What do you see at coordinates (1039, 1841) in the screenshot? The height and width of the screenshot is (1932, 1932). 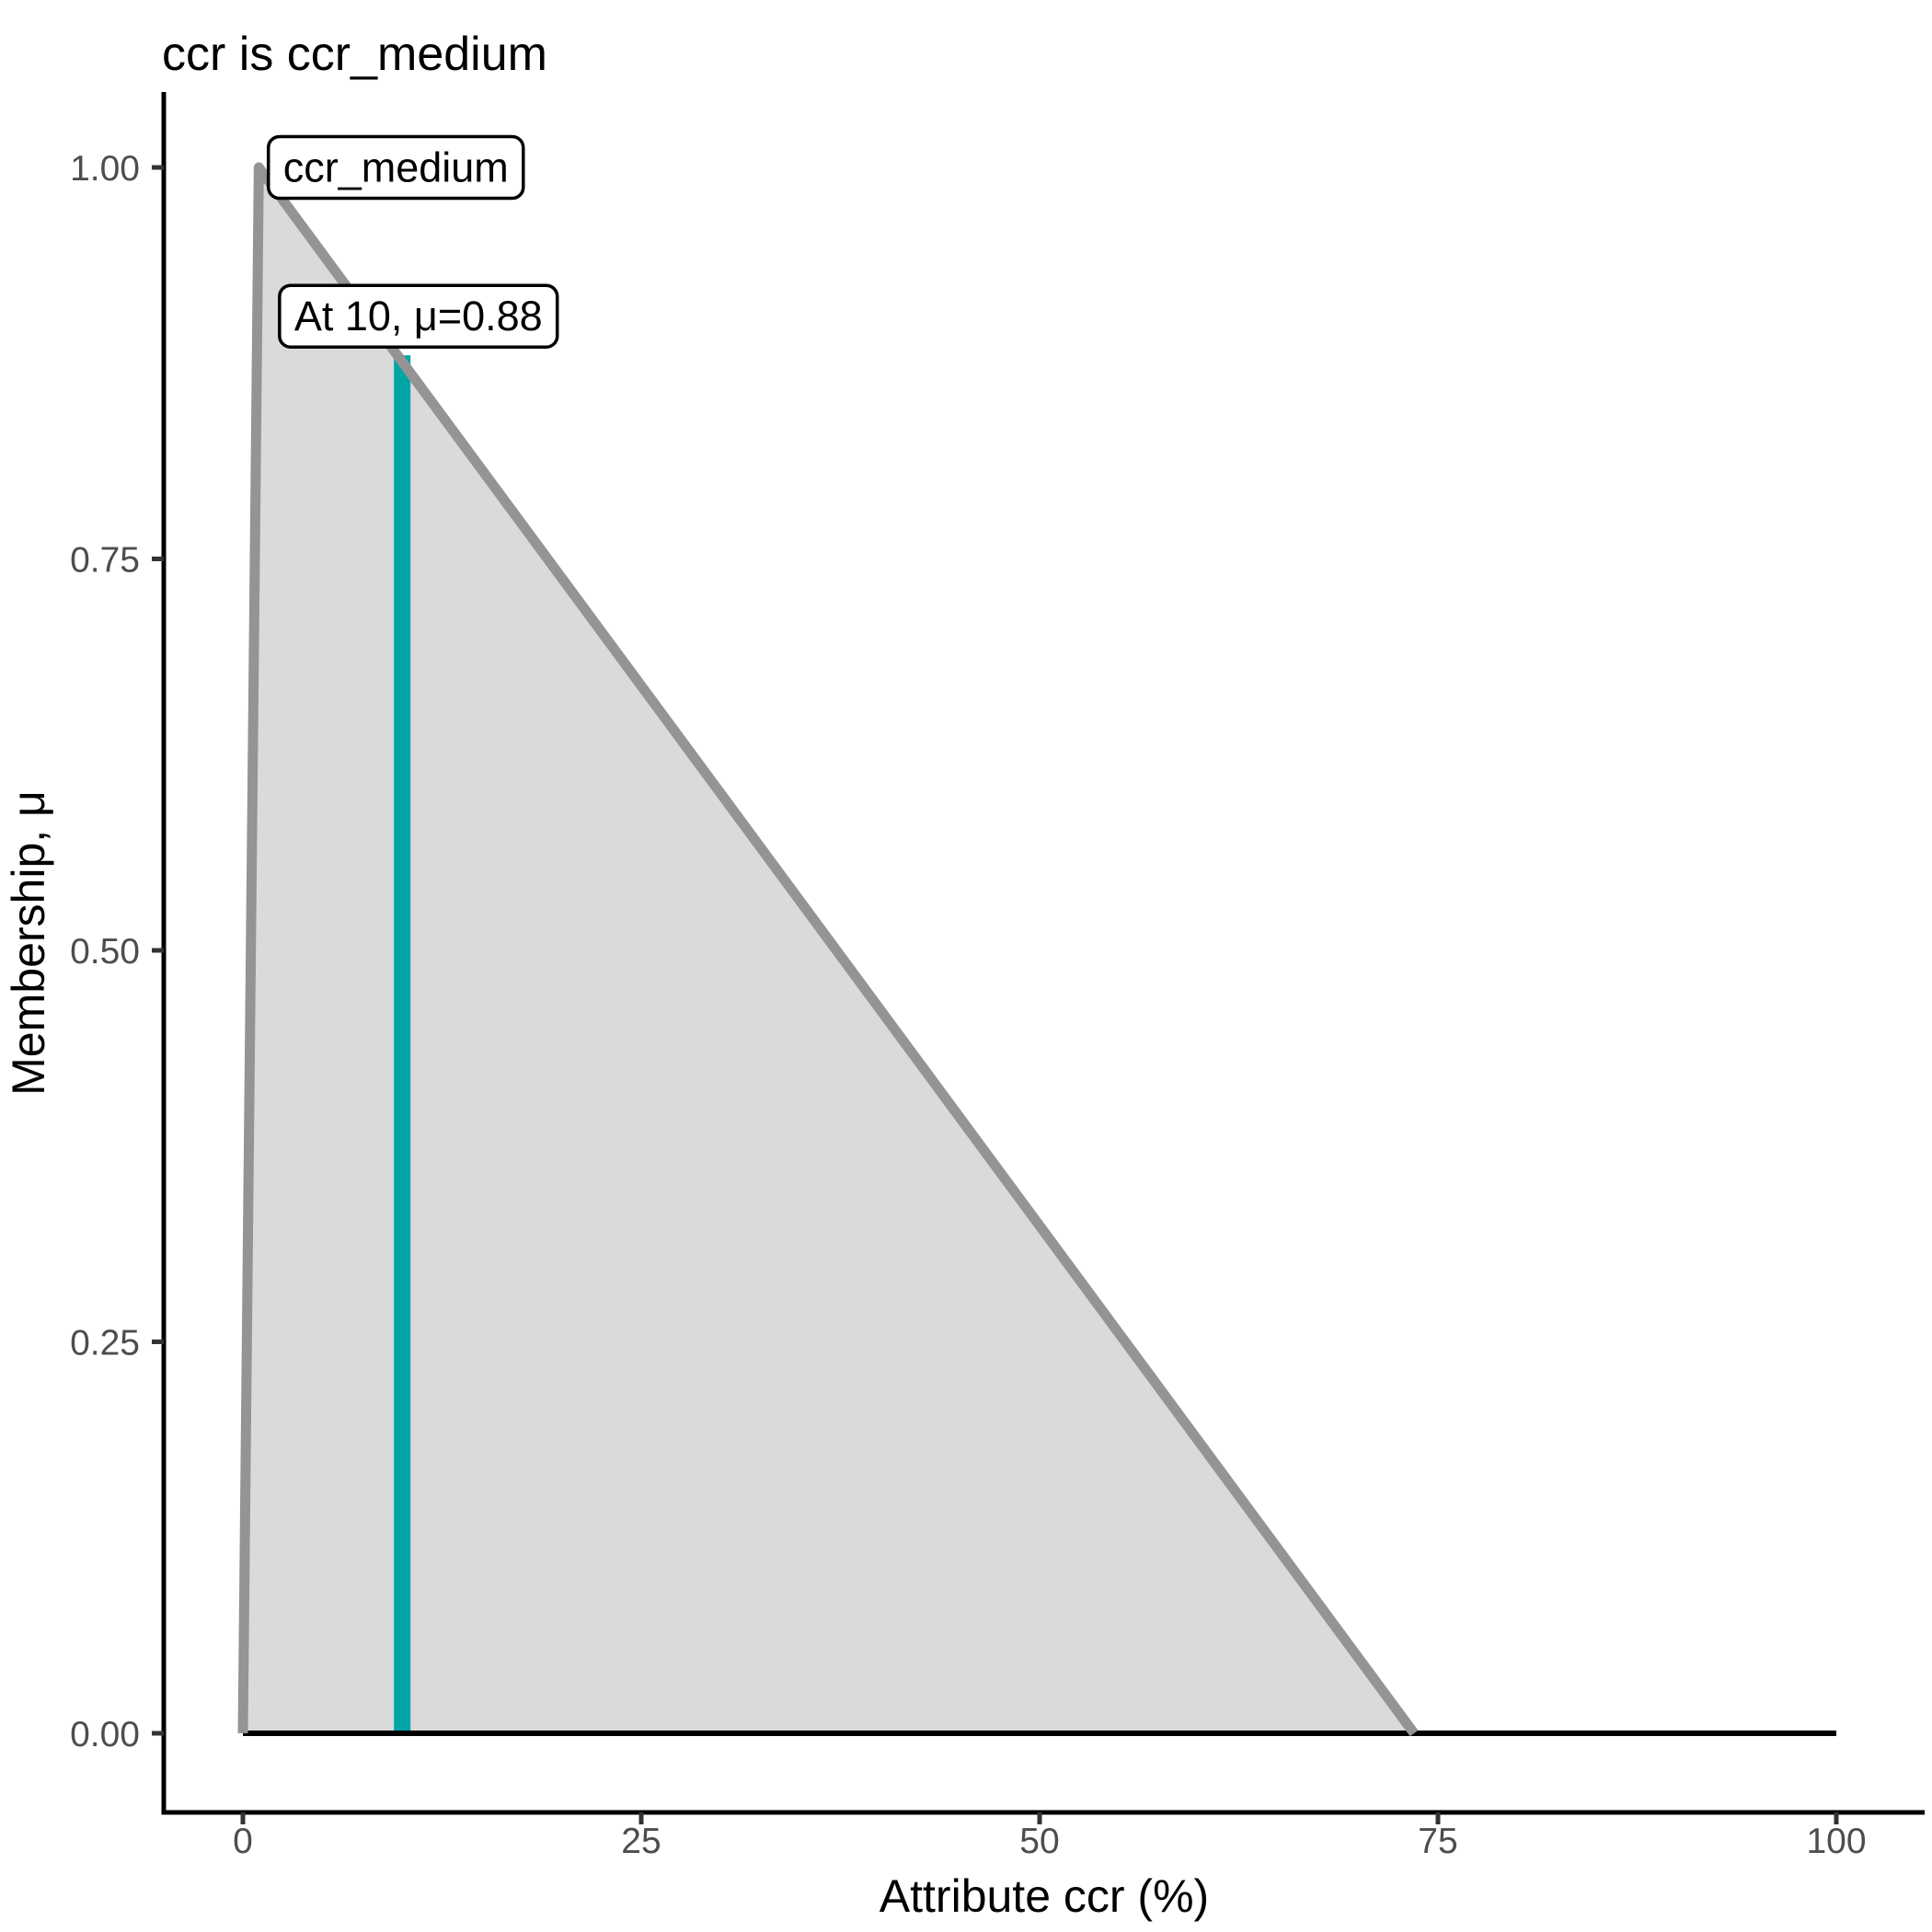 I see `x-tick-label: 50` at bounding box center [1039, 1841].